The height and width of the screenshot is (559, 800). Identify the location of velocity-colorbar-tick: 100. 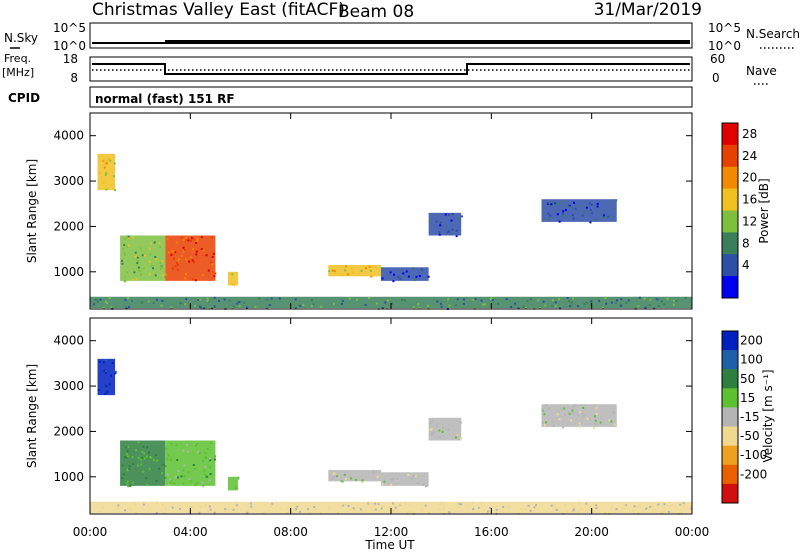
(751, 360).